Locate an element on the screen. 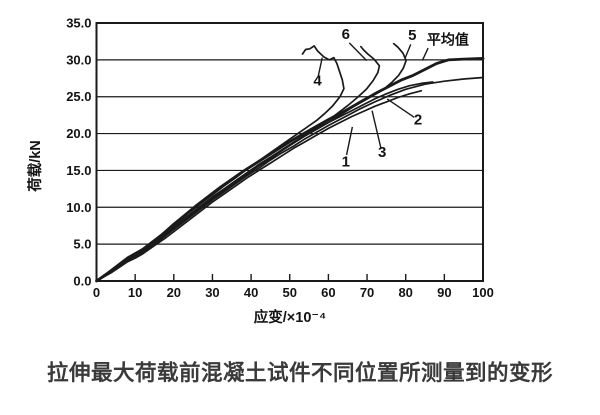 The image size is (600, 415). x-tick-label: 100 is located at coordinates (483, 292).